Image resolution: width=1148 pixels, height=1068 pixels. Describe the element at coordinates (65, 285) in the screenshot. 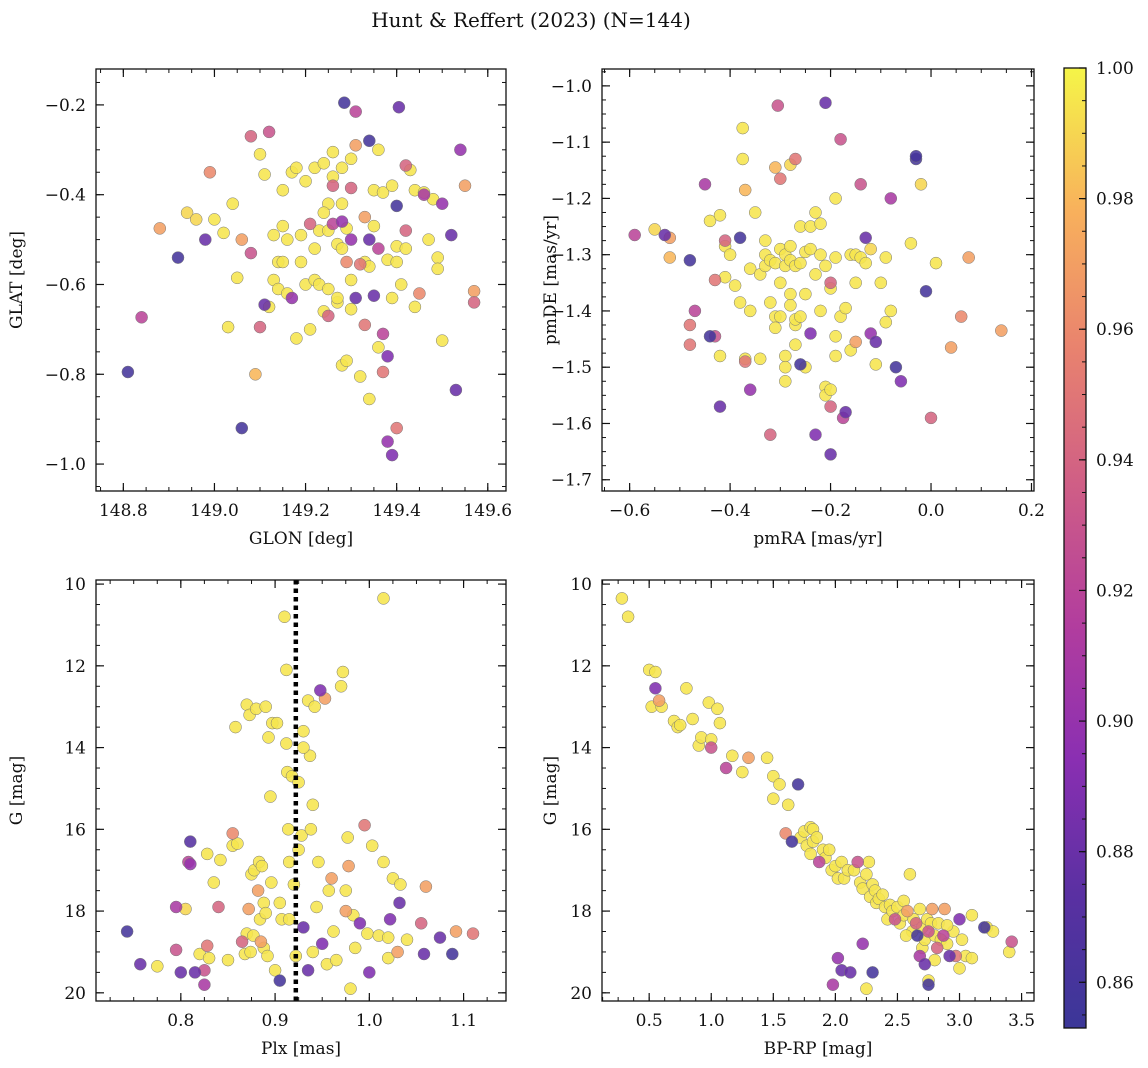

I see `y-tick-label: −0.6` at that location.